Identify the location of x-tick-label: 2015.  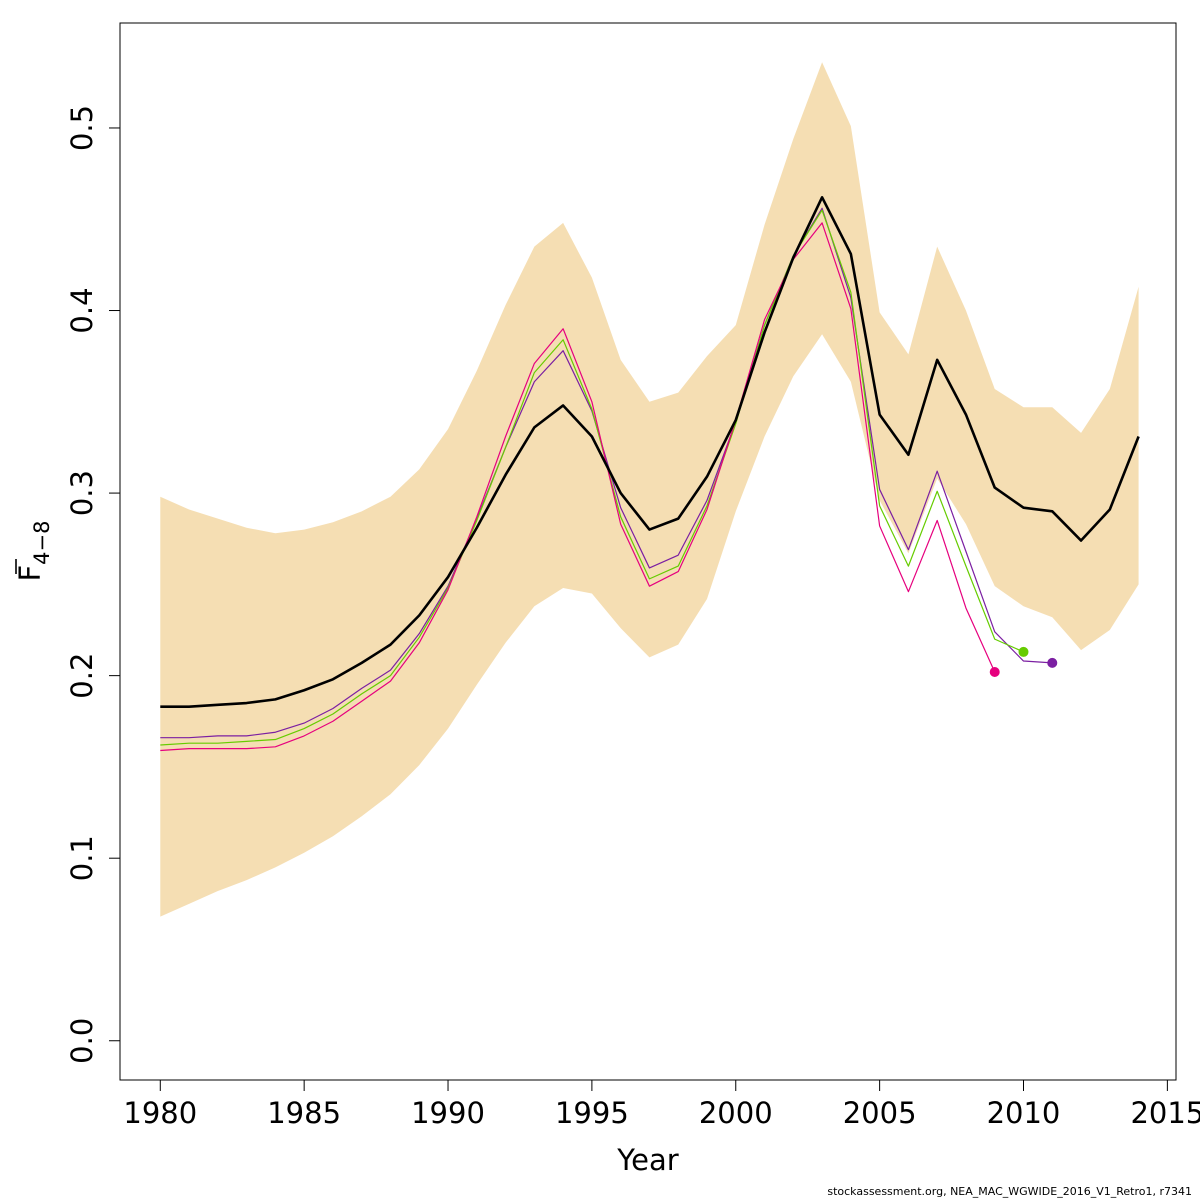
(1165, 1113).